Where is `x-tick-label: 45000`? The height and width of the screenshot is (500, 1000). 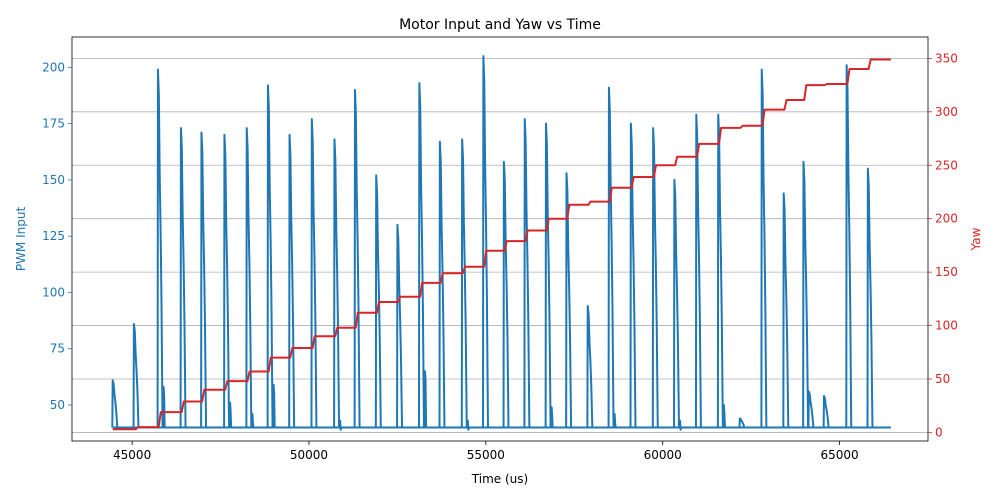
x-tick-label: 45000 is located at coordinates (132, 455).